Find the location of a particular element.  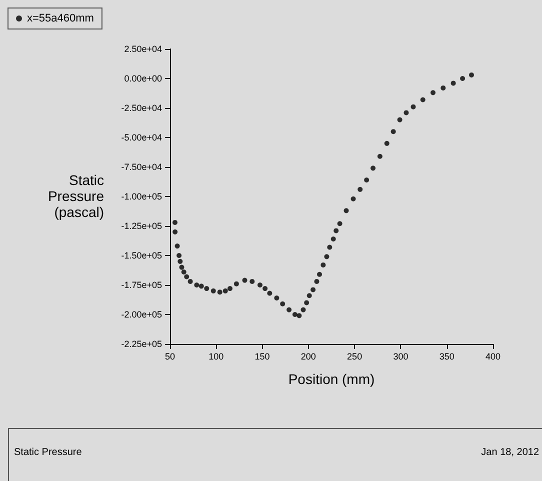

x-tick-label: 400 is located at coordinates (493, 357).